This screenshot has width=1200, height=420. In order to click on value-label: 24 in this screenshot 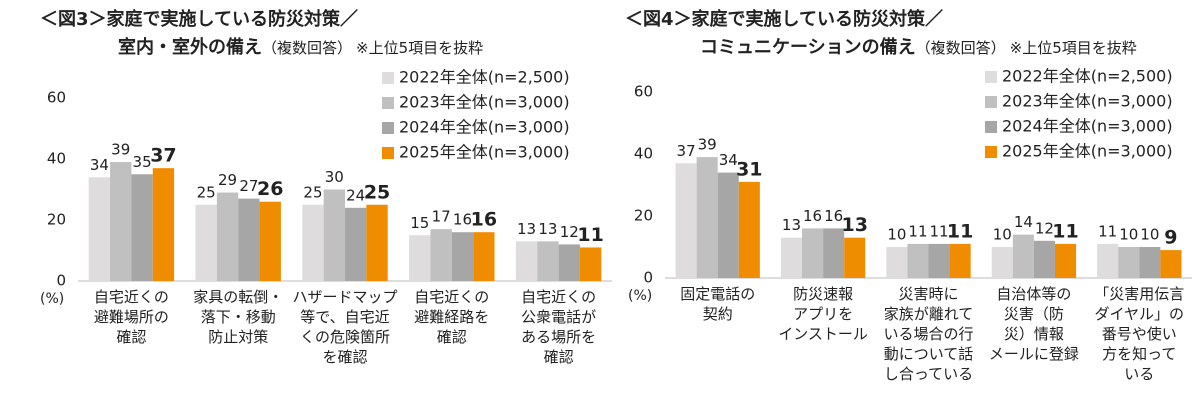, I will do `click(355, 195)`.